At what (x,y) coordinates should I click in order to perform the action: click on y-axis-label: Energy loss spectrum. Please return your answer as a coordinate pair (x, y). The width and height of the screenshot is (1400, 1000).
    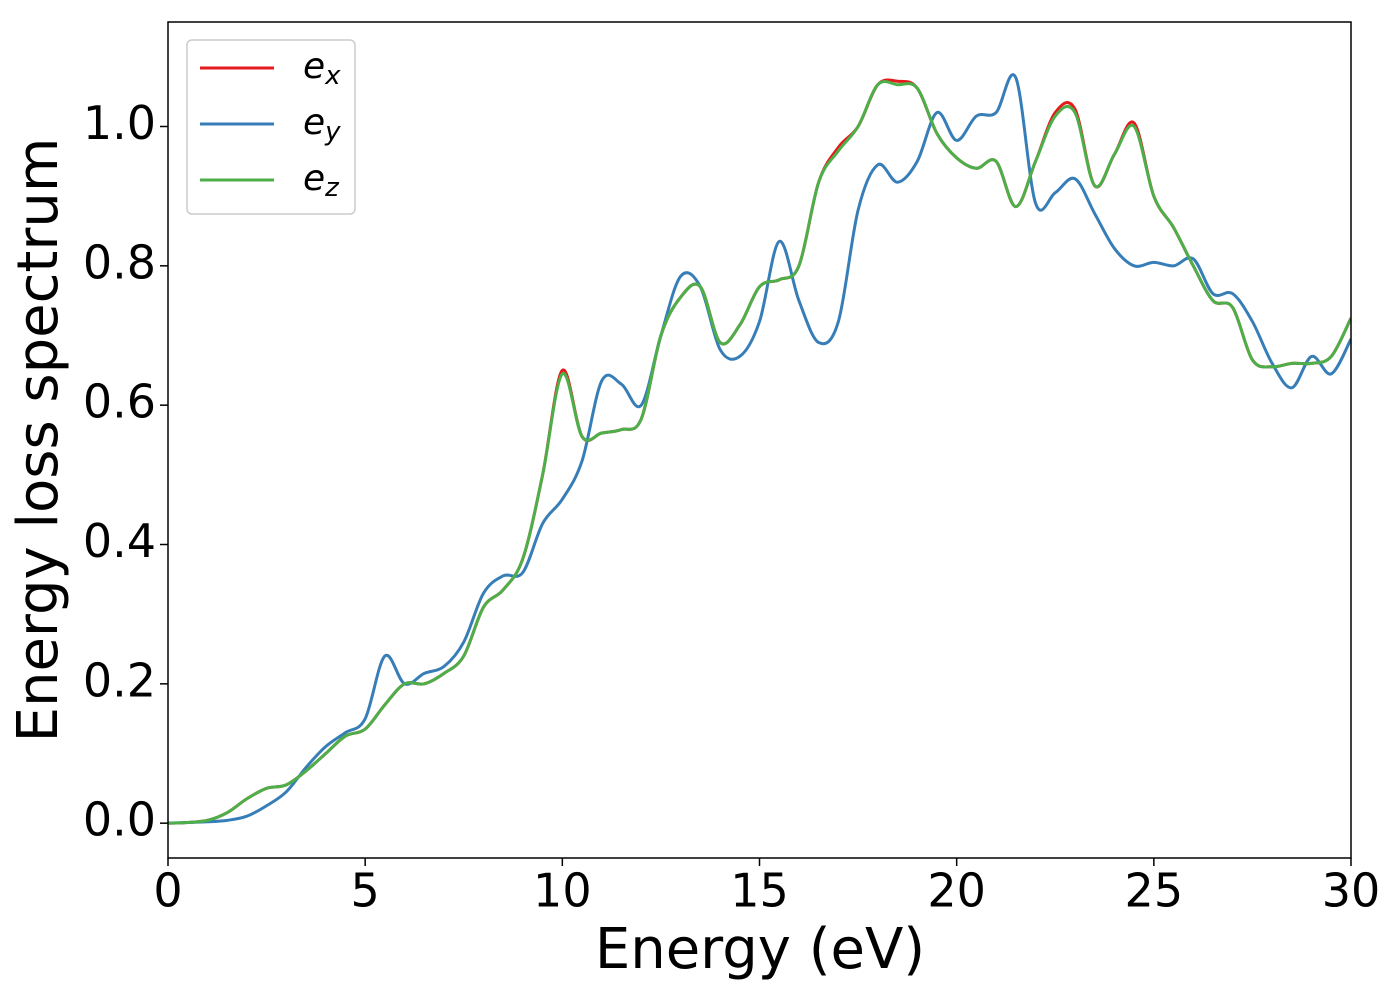
    Looking at the image, I should click on (38, 440).